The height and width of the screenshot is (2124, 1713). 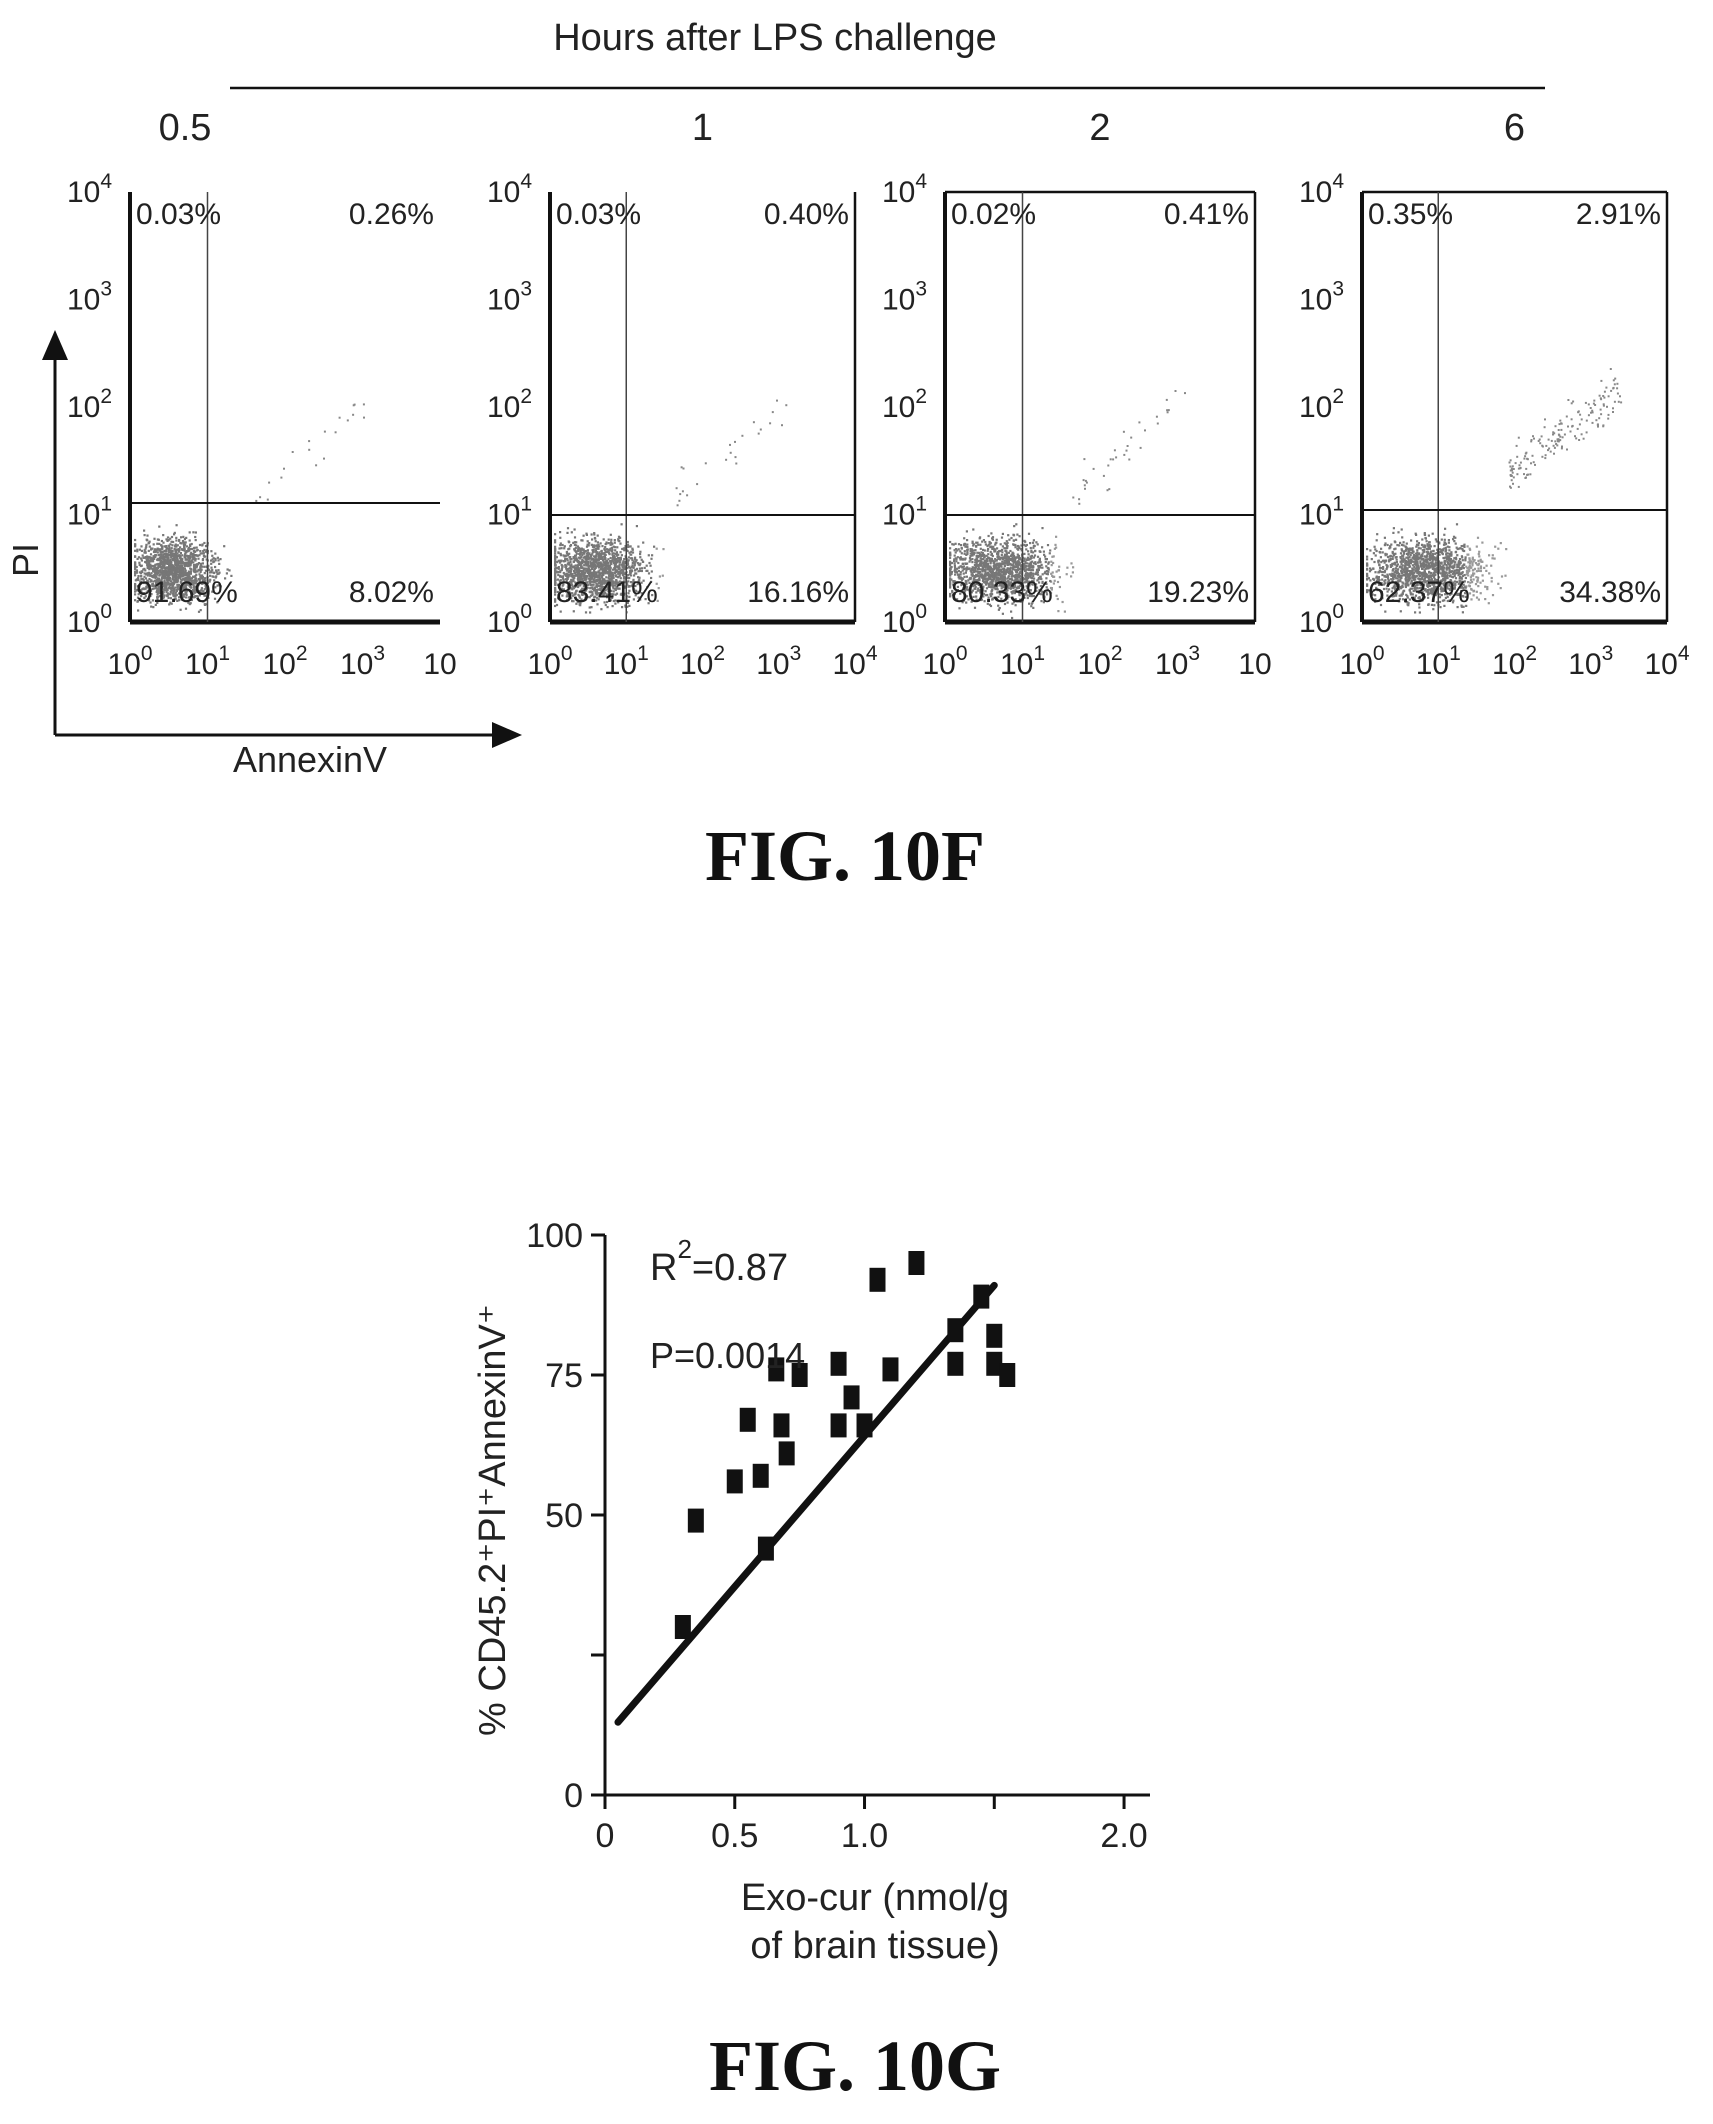 I want to click on y-tick-label: 103, so click(x=89, y=297).